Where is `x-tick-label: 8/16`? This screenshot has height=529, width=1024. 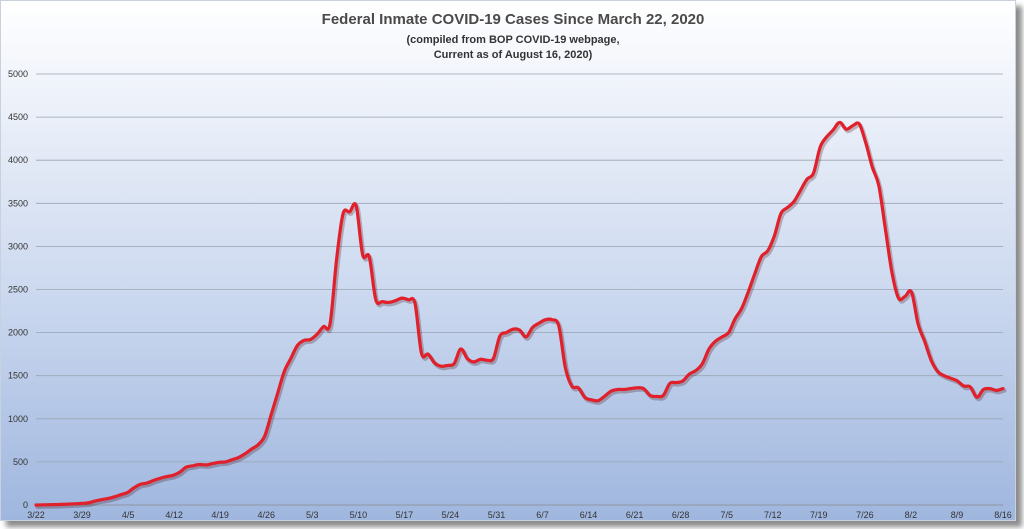 x-tick-label: 8/16 is located at coordinates (1003, 515).